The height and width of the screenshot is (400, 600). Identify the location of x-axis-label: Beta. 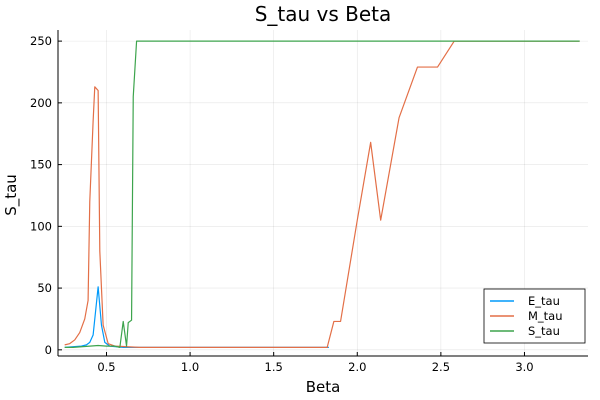
(323, 387).